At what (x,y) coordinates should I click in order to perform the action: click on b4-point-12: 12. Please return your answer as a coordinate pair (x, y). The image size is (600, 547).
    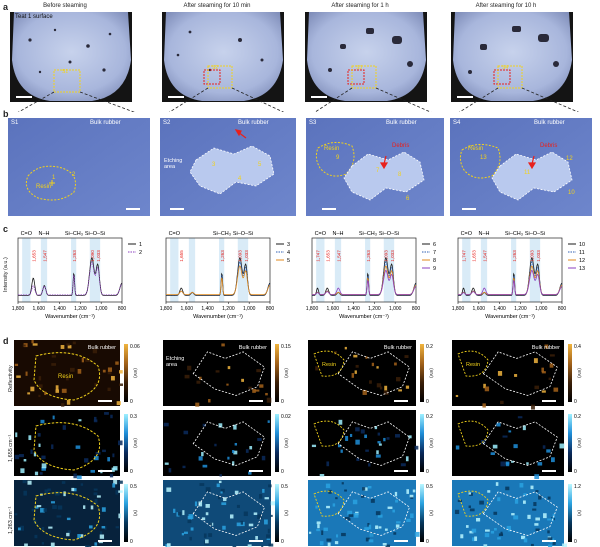
    Looking at the image, I should click on (569, 159).